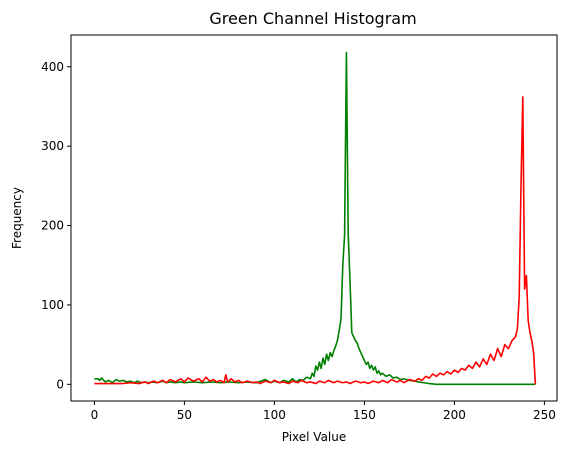 This screenshot has height=455, width=571. I want to click on x-tick-label: 150, so click(364, 415).